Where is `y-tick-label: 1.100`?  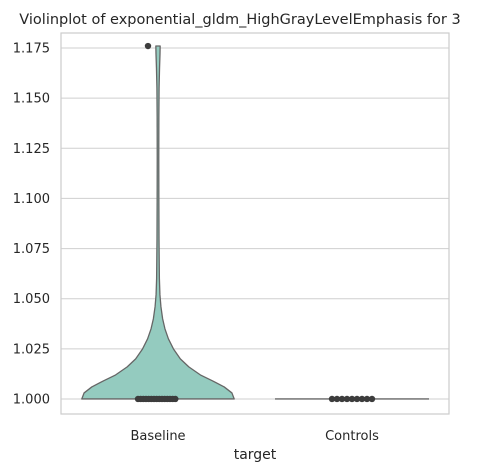 y-tick-label: 1.100 is located at coordinates (31, 199).